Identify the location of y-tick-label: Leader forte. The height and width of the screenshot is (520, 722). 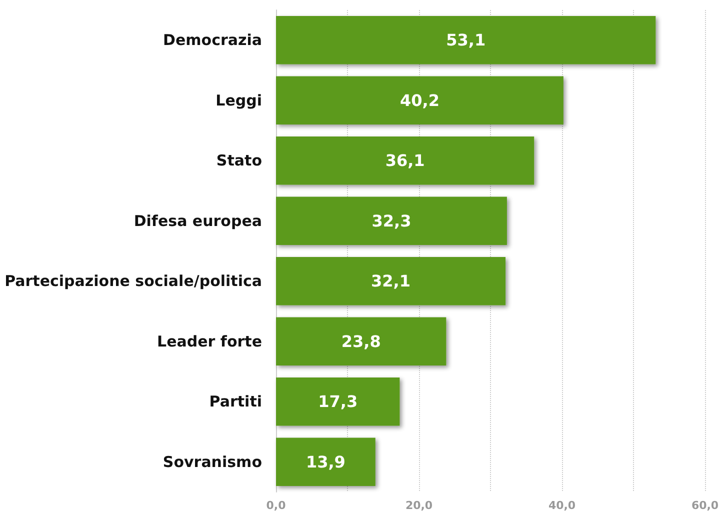
(209, 341).